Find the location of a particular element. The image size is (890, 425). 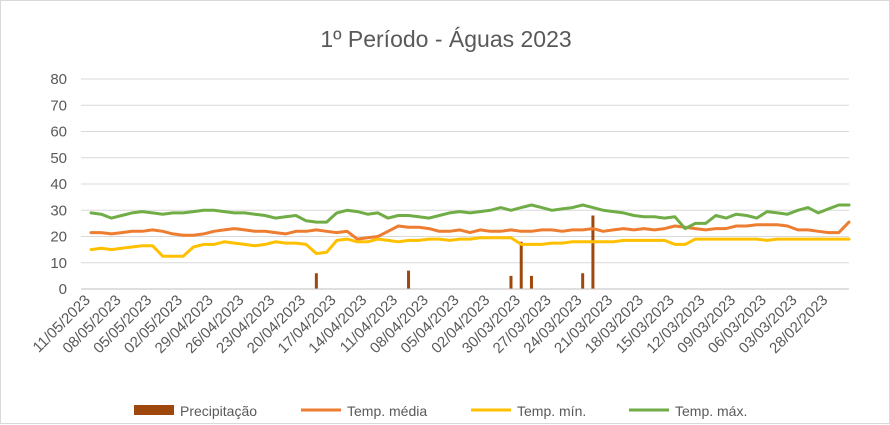

y-tick-label: 10 is located at coordinates (58, 263).